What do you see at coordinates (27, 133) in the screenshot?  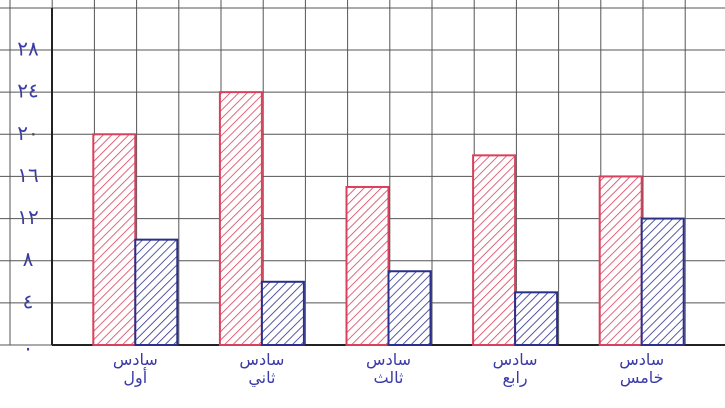 I see `y-tick-label: ٢٠` at bounding box center [27, 133].